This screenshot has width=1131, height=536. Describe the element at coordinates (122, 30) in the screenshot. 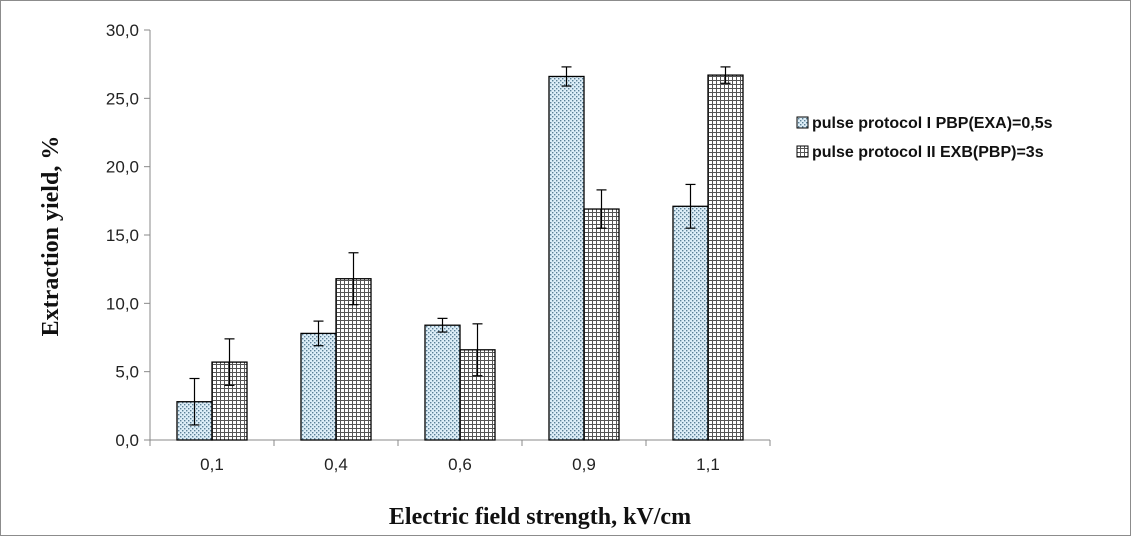

I see `y-tick-label: 30,0` at that location.